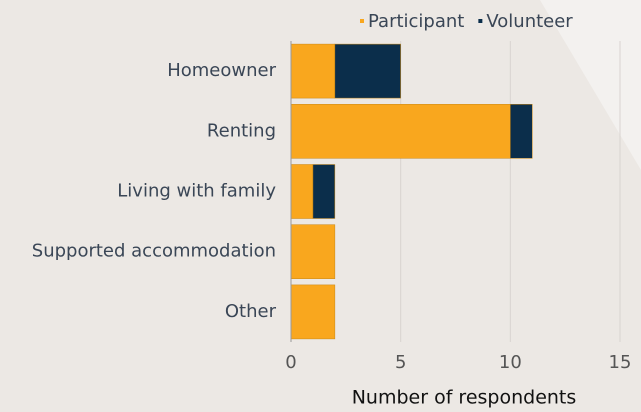 The width and height of the screenshot is (641, 412). Describe the element at coordinates (510, 362) in the screenshot. I see `x-tick-label: 10` at that location.